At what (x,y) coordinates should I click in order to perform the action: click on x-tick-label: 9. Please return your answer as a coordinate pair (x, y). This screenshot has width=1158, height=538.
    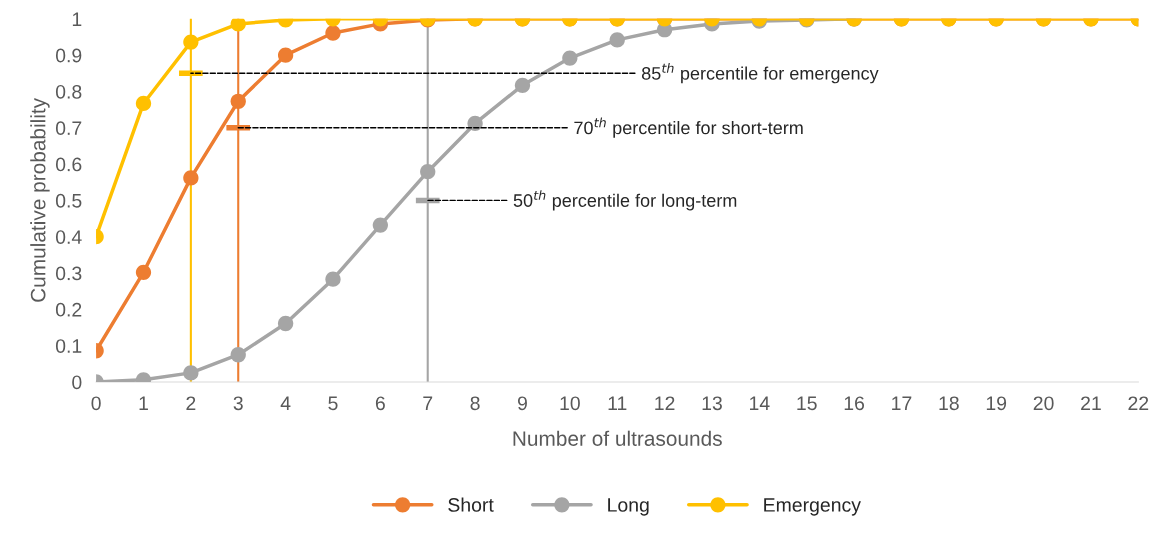
    Looking at the image, I should click on (522, 403).